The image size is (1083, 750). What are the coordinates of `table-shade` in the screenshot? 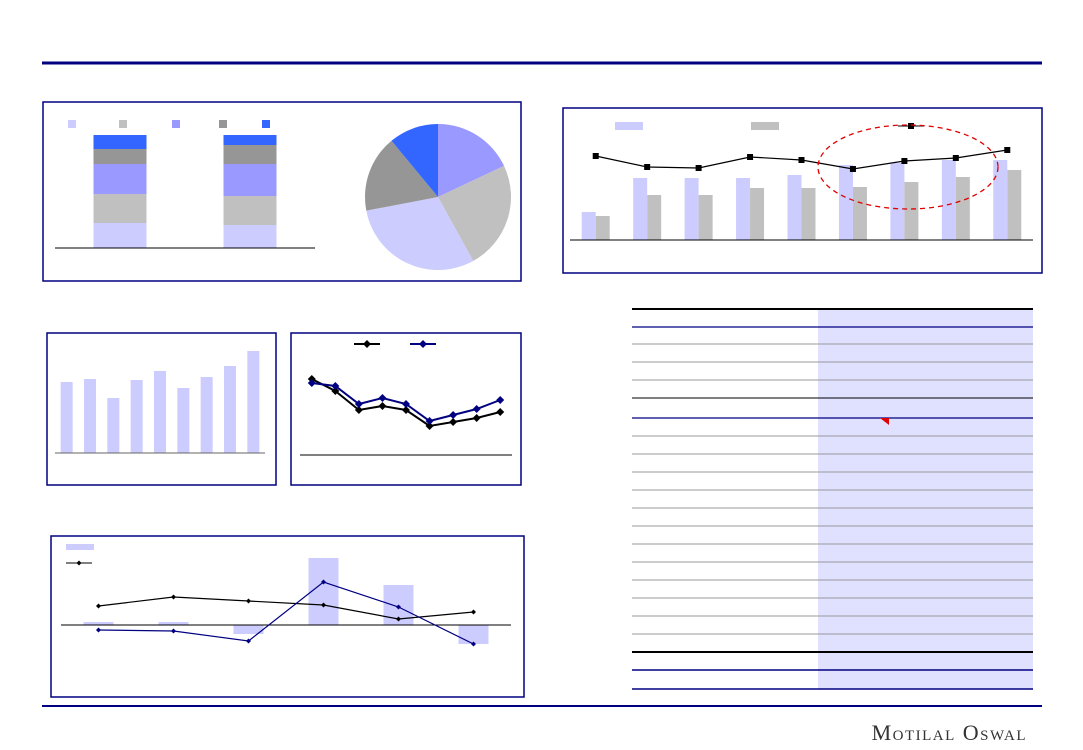 It's located at (925, 499).